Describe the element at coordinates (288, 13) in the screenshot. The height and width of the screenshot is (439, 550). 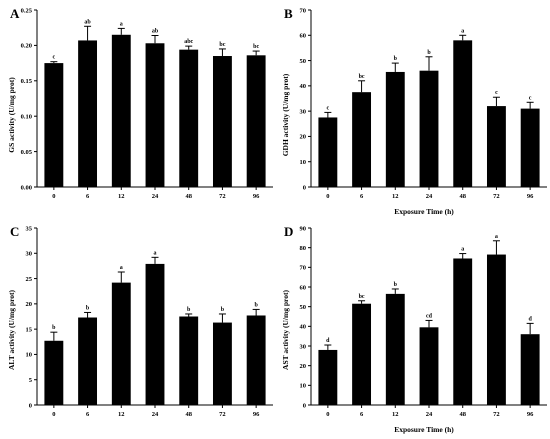
I see `panel-letter-b: B` at that location.